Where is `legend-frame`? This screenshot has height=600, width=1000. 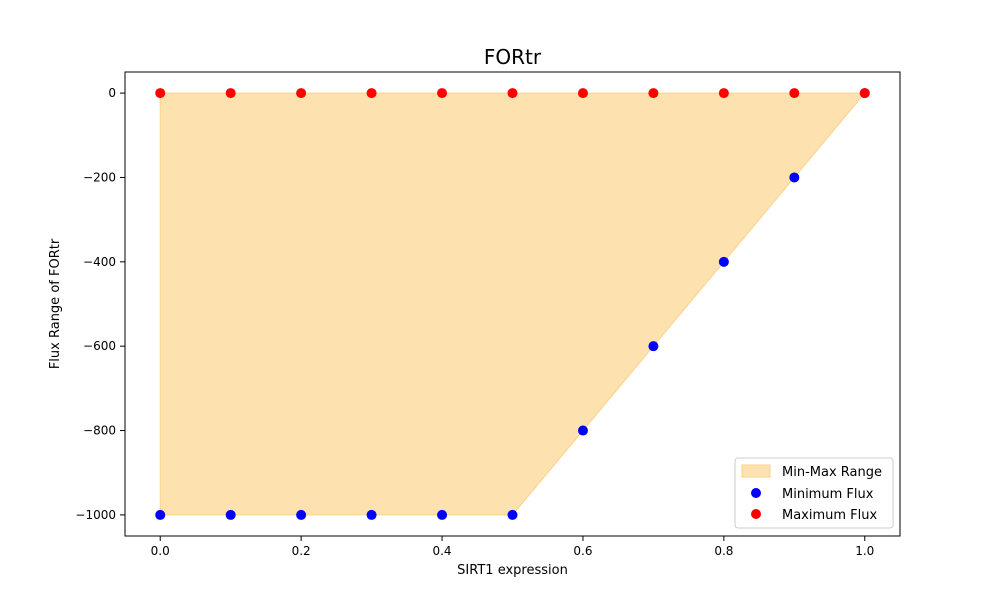 legend-frame is located at coordinates (814, 493).